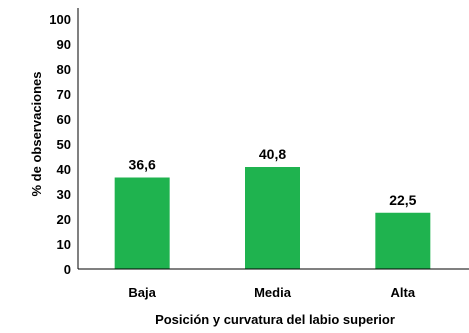  Describe the element at coordinates (64, 194) in the screenshot. I see `y-tick-label: 30` at that location.